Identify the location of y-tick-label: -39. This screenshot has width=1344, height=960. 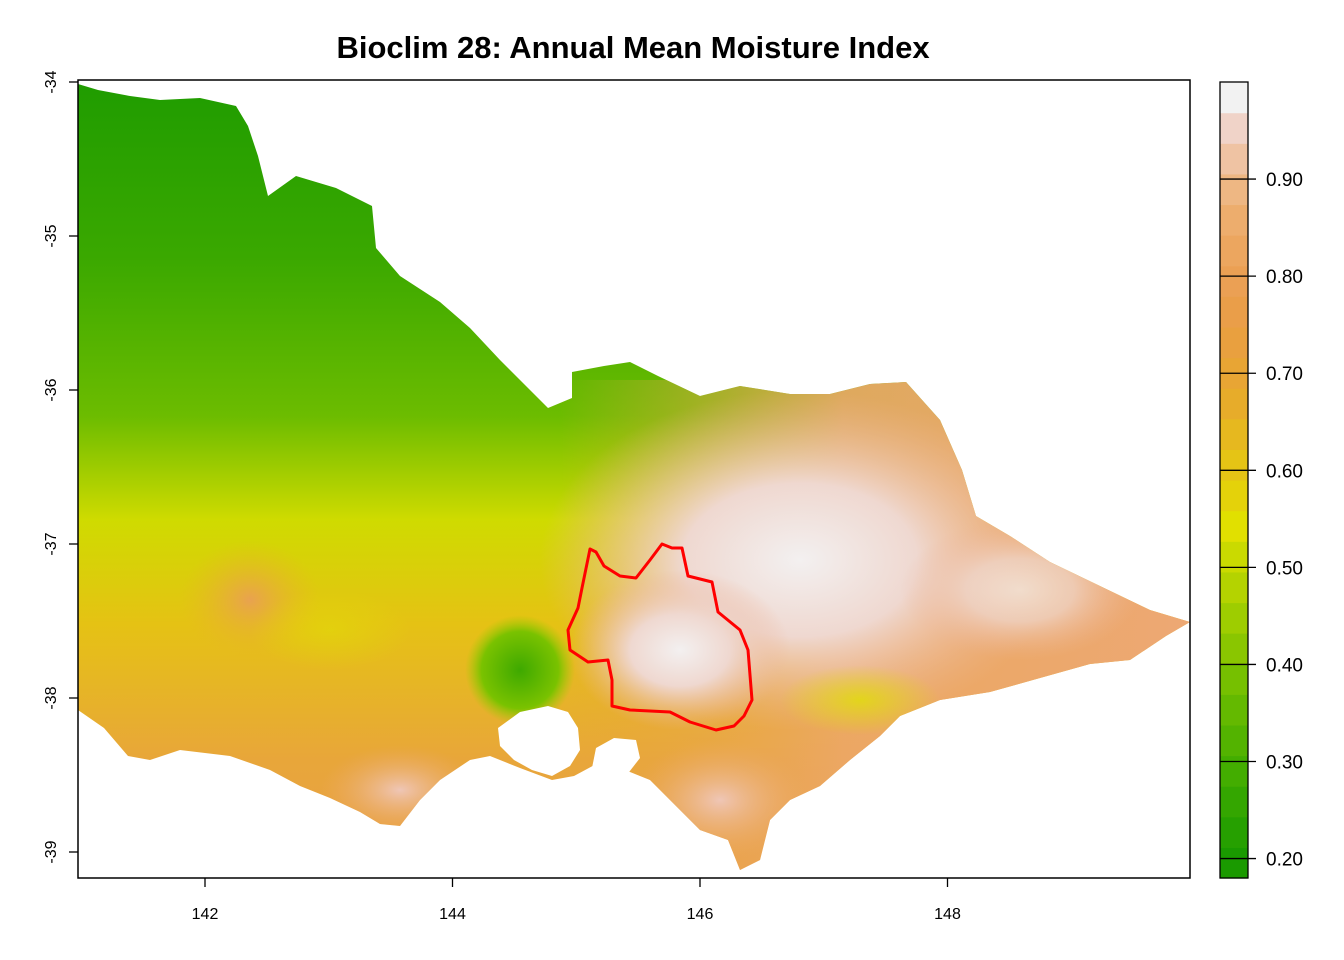
(51, 851).